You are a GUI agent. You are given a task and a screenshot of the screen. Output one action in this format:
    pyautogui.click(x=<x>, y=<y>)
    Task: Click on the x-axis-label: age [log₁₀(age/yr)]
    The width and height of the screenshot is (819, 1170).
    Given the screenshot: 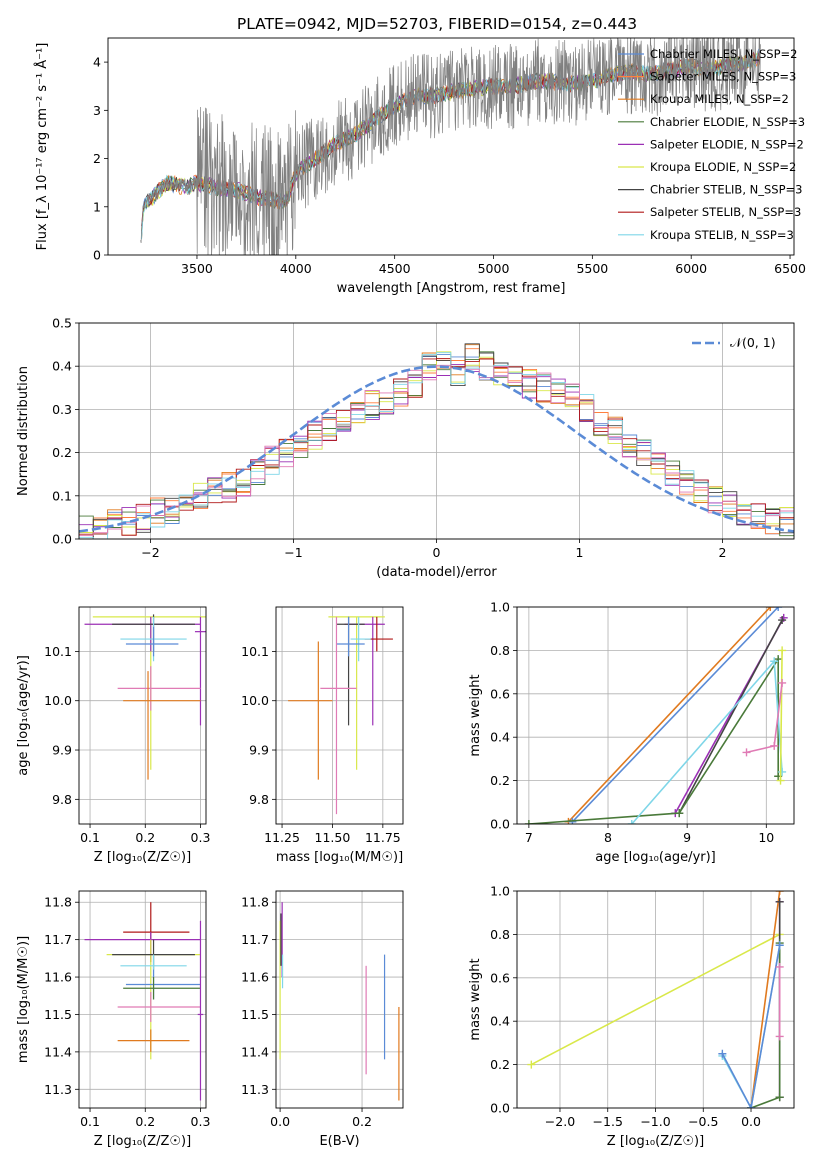 What is the action you would take?
    pyautogui.click(x=655, y=857)
    